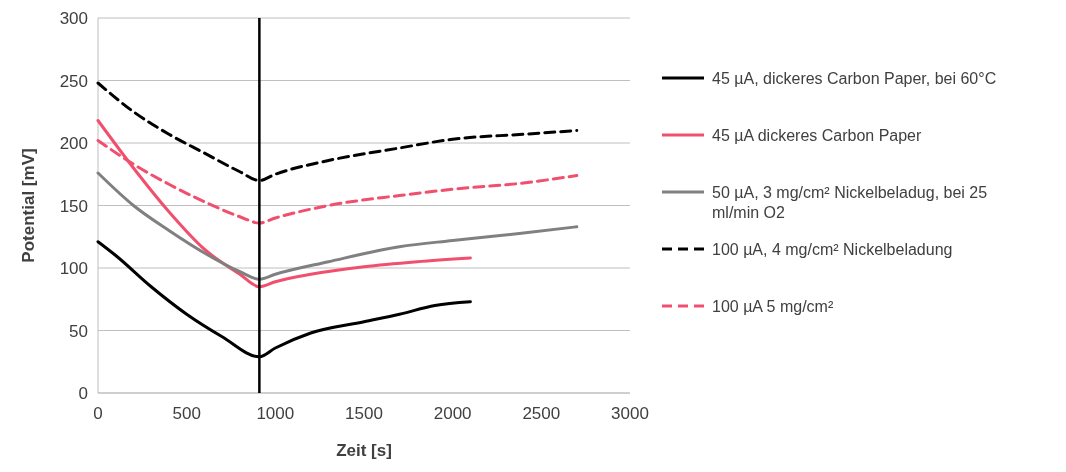 Image resolution: width=1066 pixels, height=472 pixels. I want to click on y-tick-label: 50, so click(78, 331).